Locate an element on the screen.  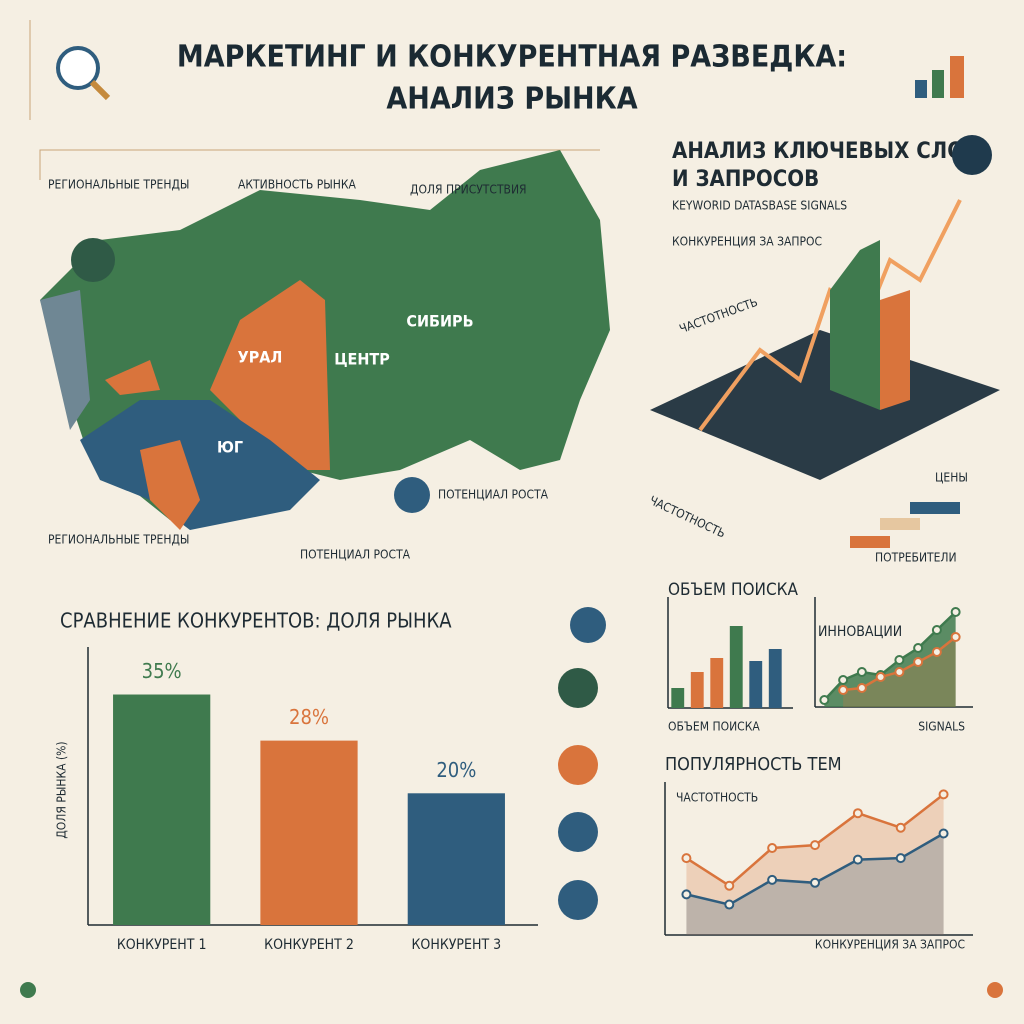
chart-title: ПОПУЛЯРНОСТЬ ТЕМ is located at coordinates (753, 764).